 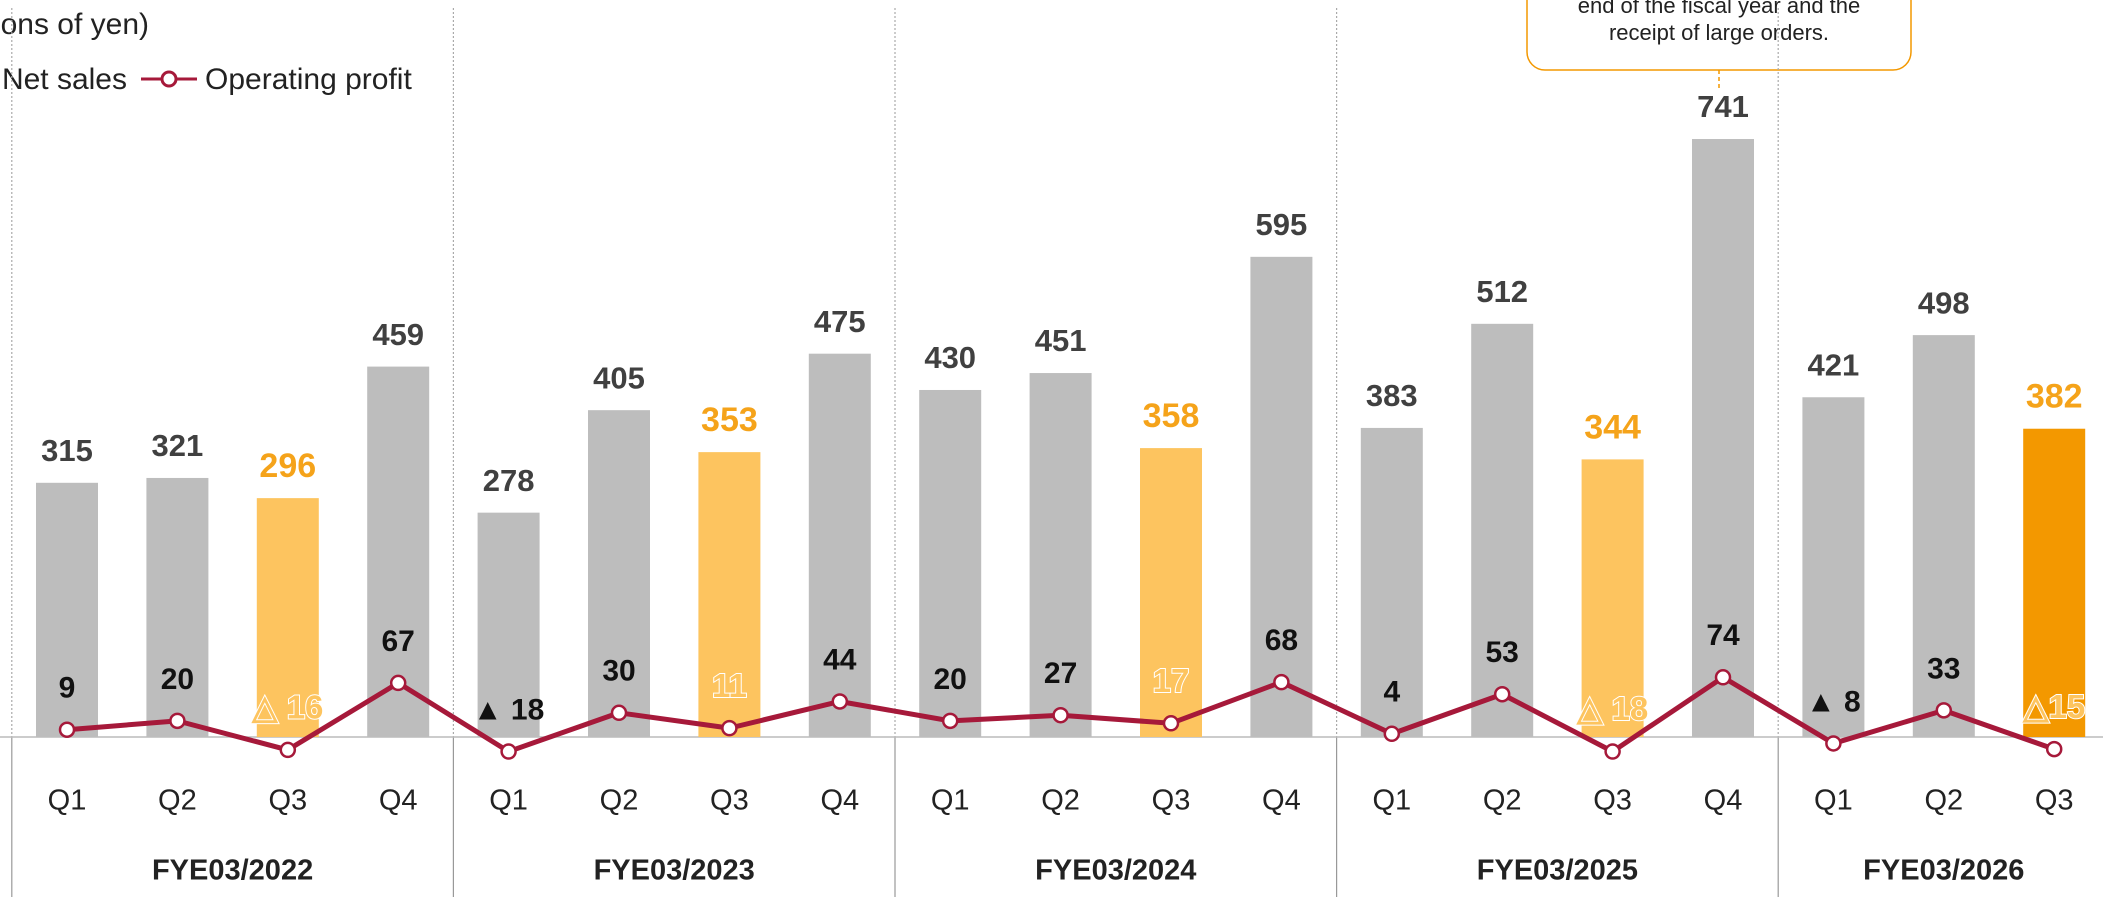 What do you see at coordinates (1944, 302) in the screenshot?
I see `bar-value-label: 498` at bounding box center [1944, 302].